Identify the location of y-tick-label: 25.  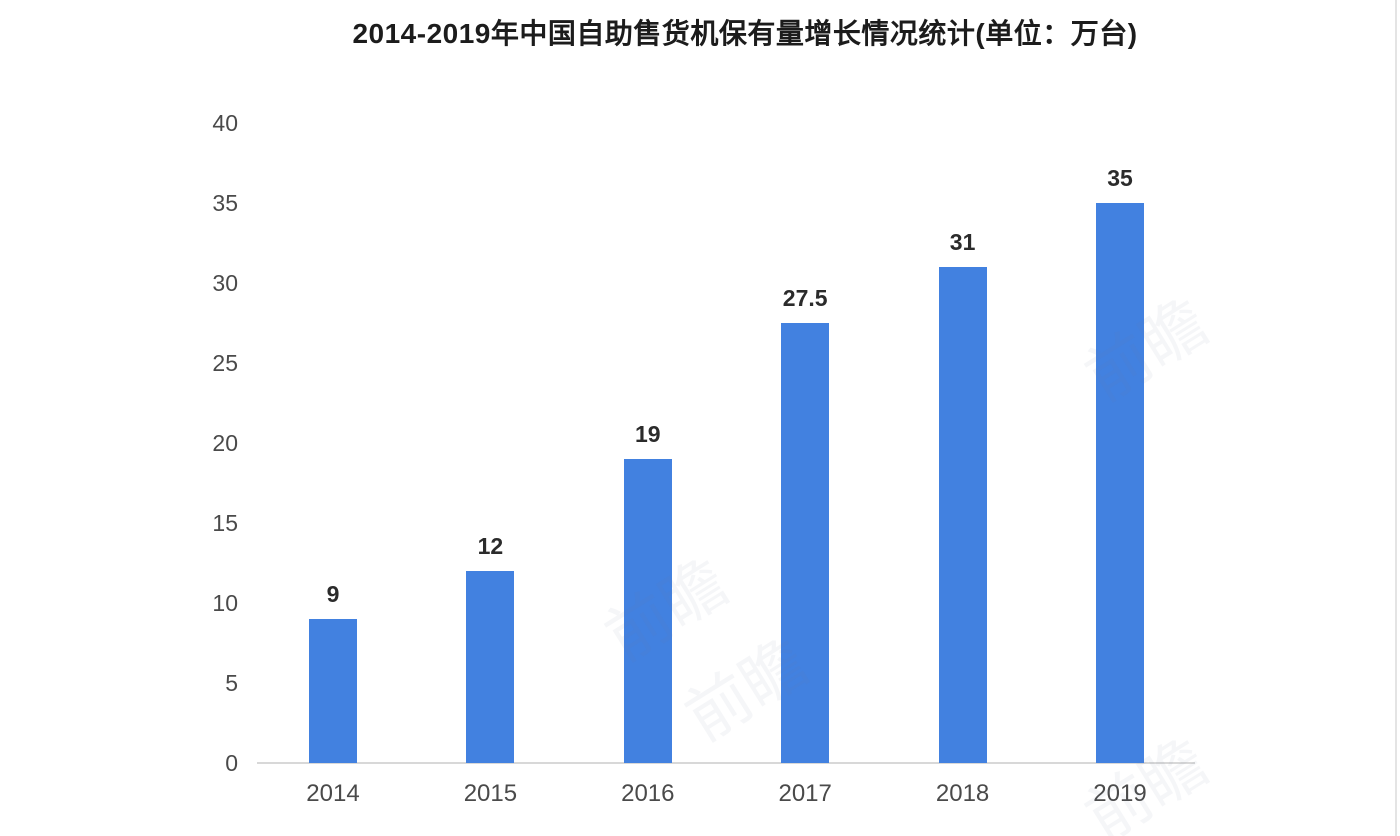
(225, 363).